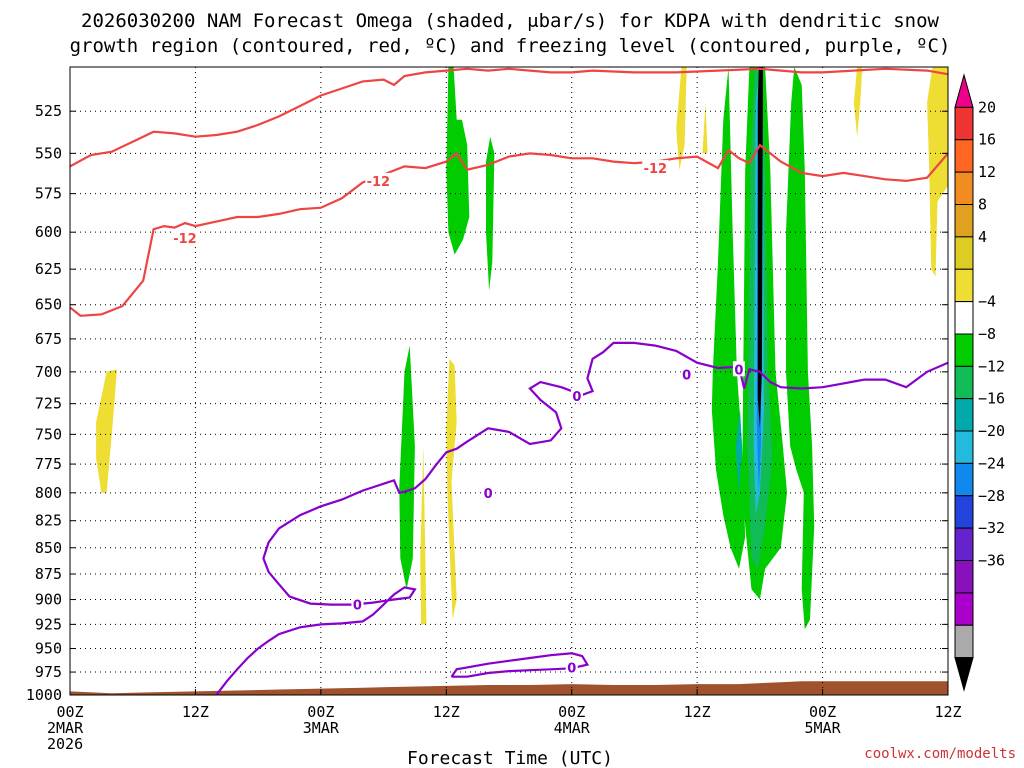  Describe the element at coordinates (947, 712) in the screenshot. I see `x-tick-label-7-0: 12Z` at that location.